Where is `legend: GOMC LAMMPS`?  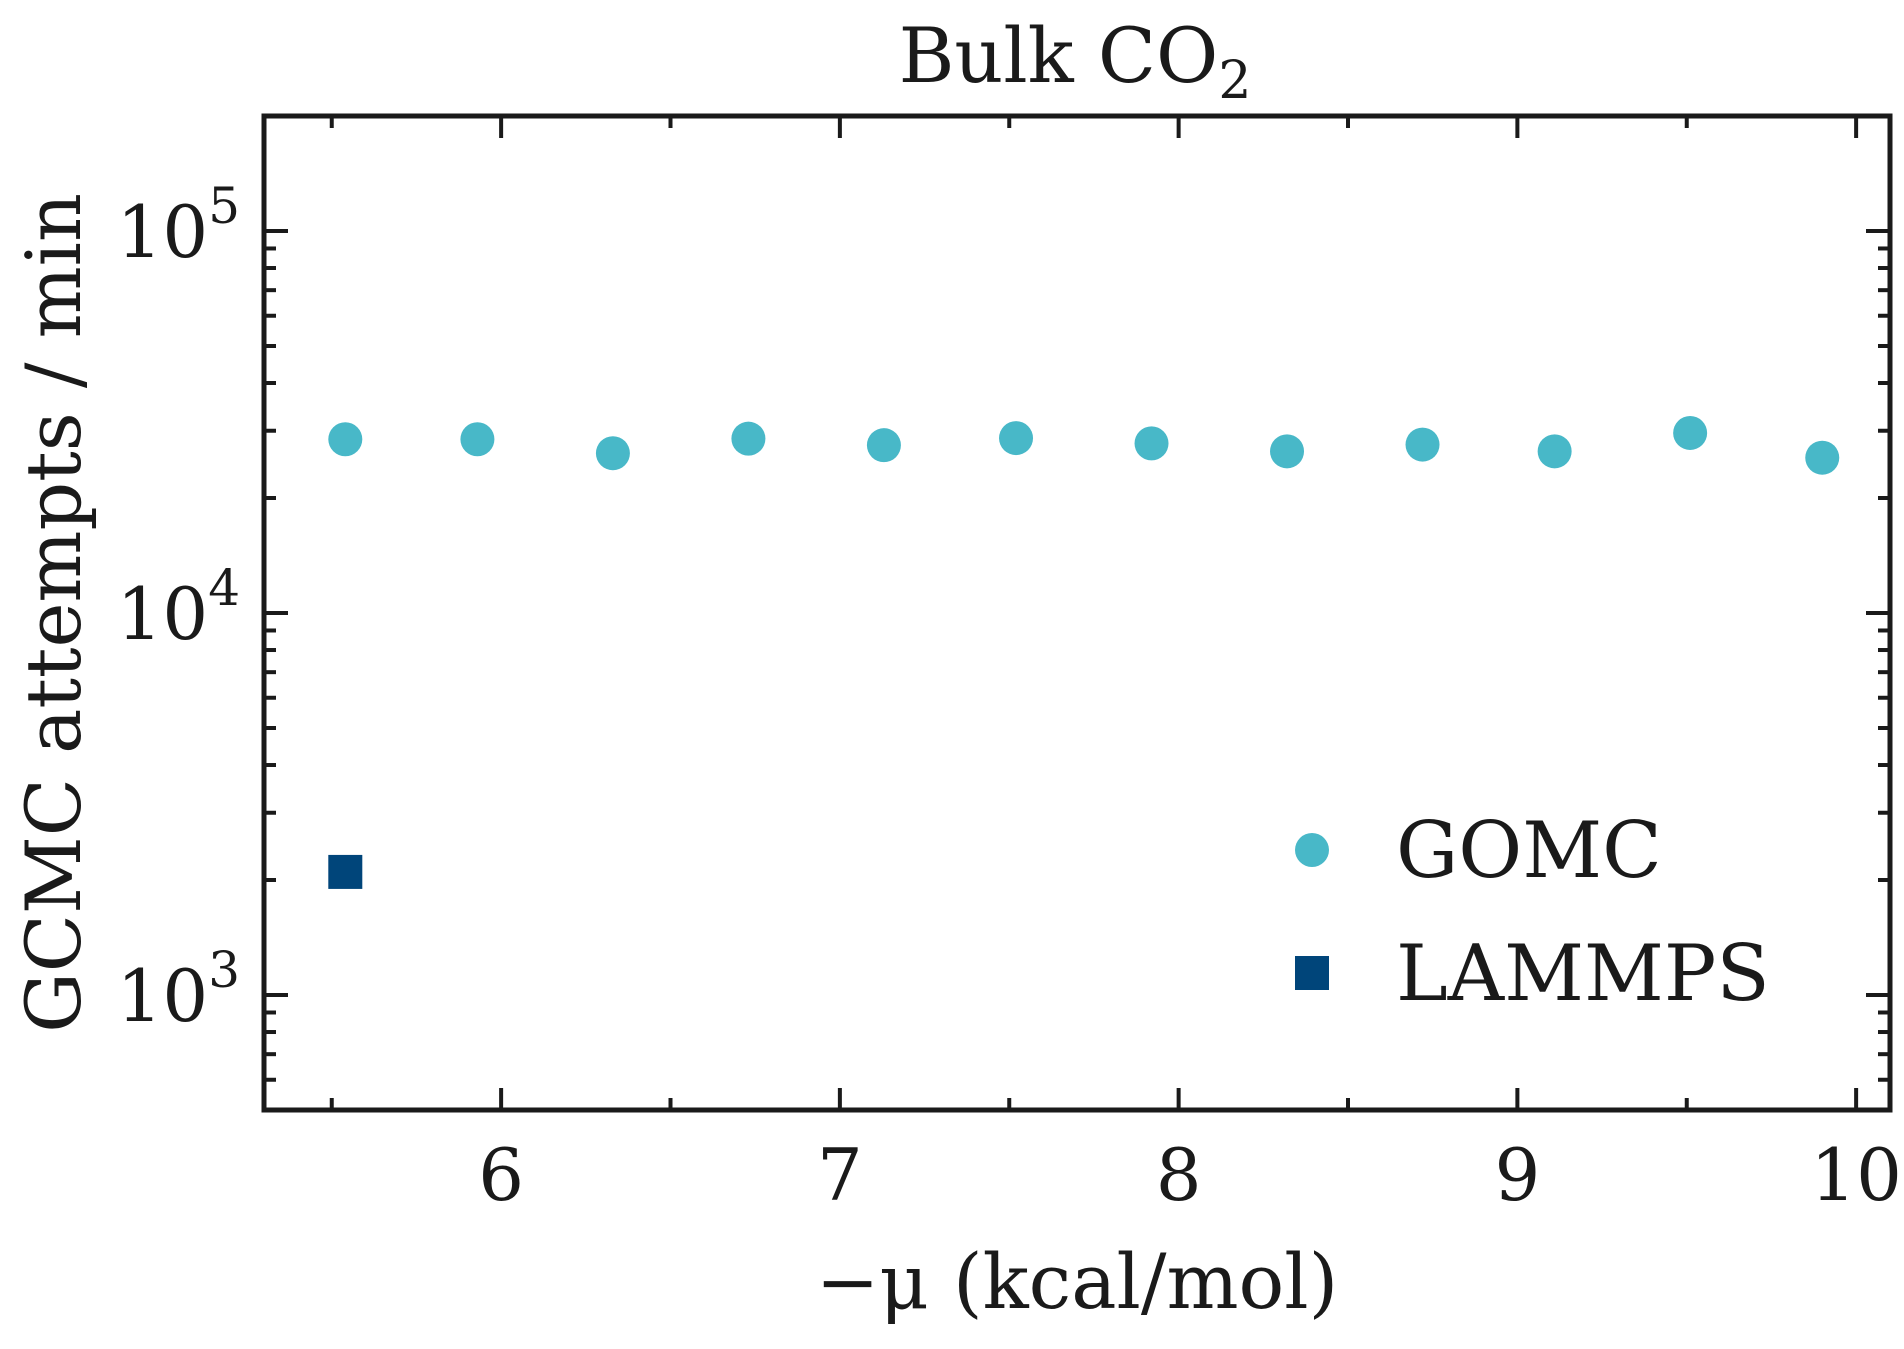
legend: GOMC LAMMPS is located at coordinates (1532, 912).